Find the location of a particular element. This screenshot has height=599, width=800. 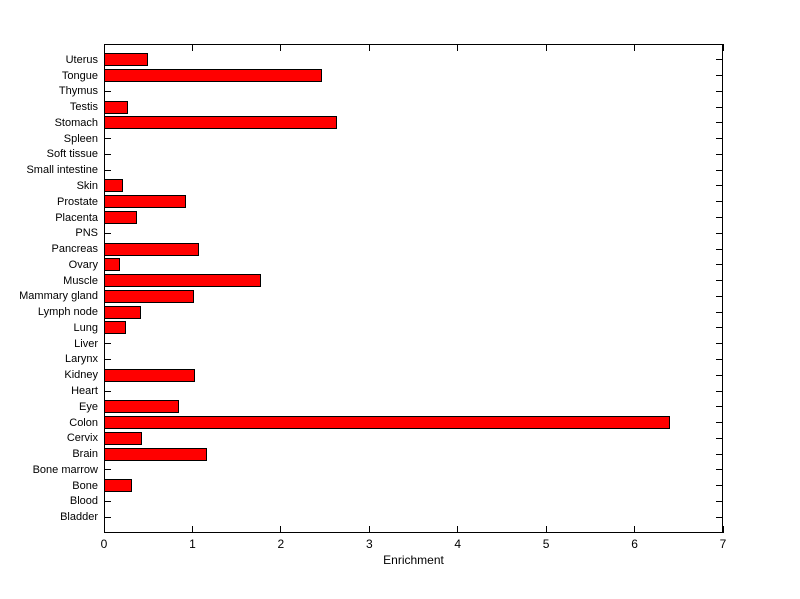

bar-kidney is located at coordinates (150, 375).